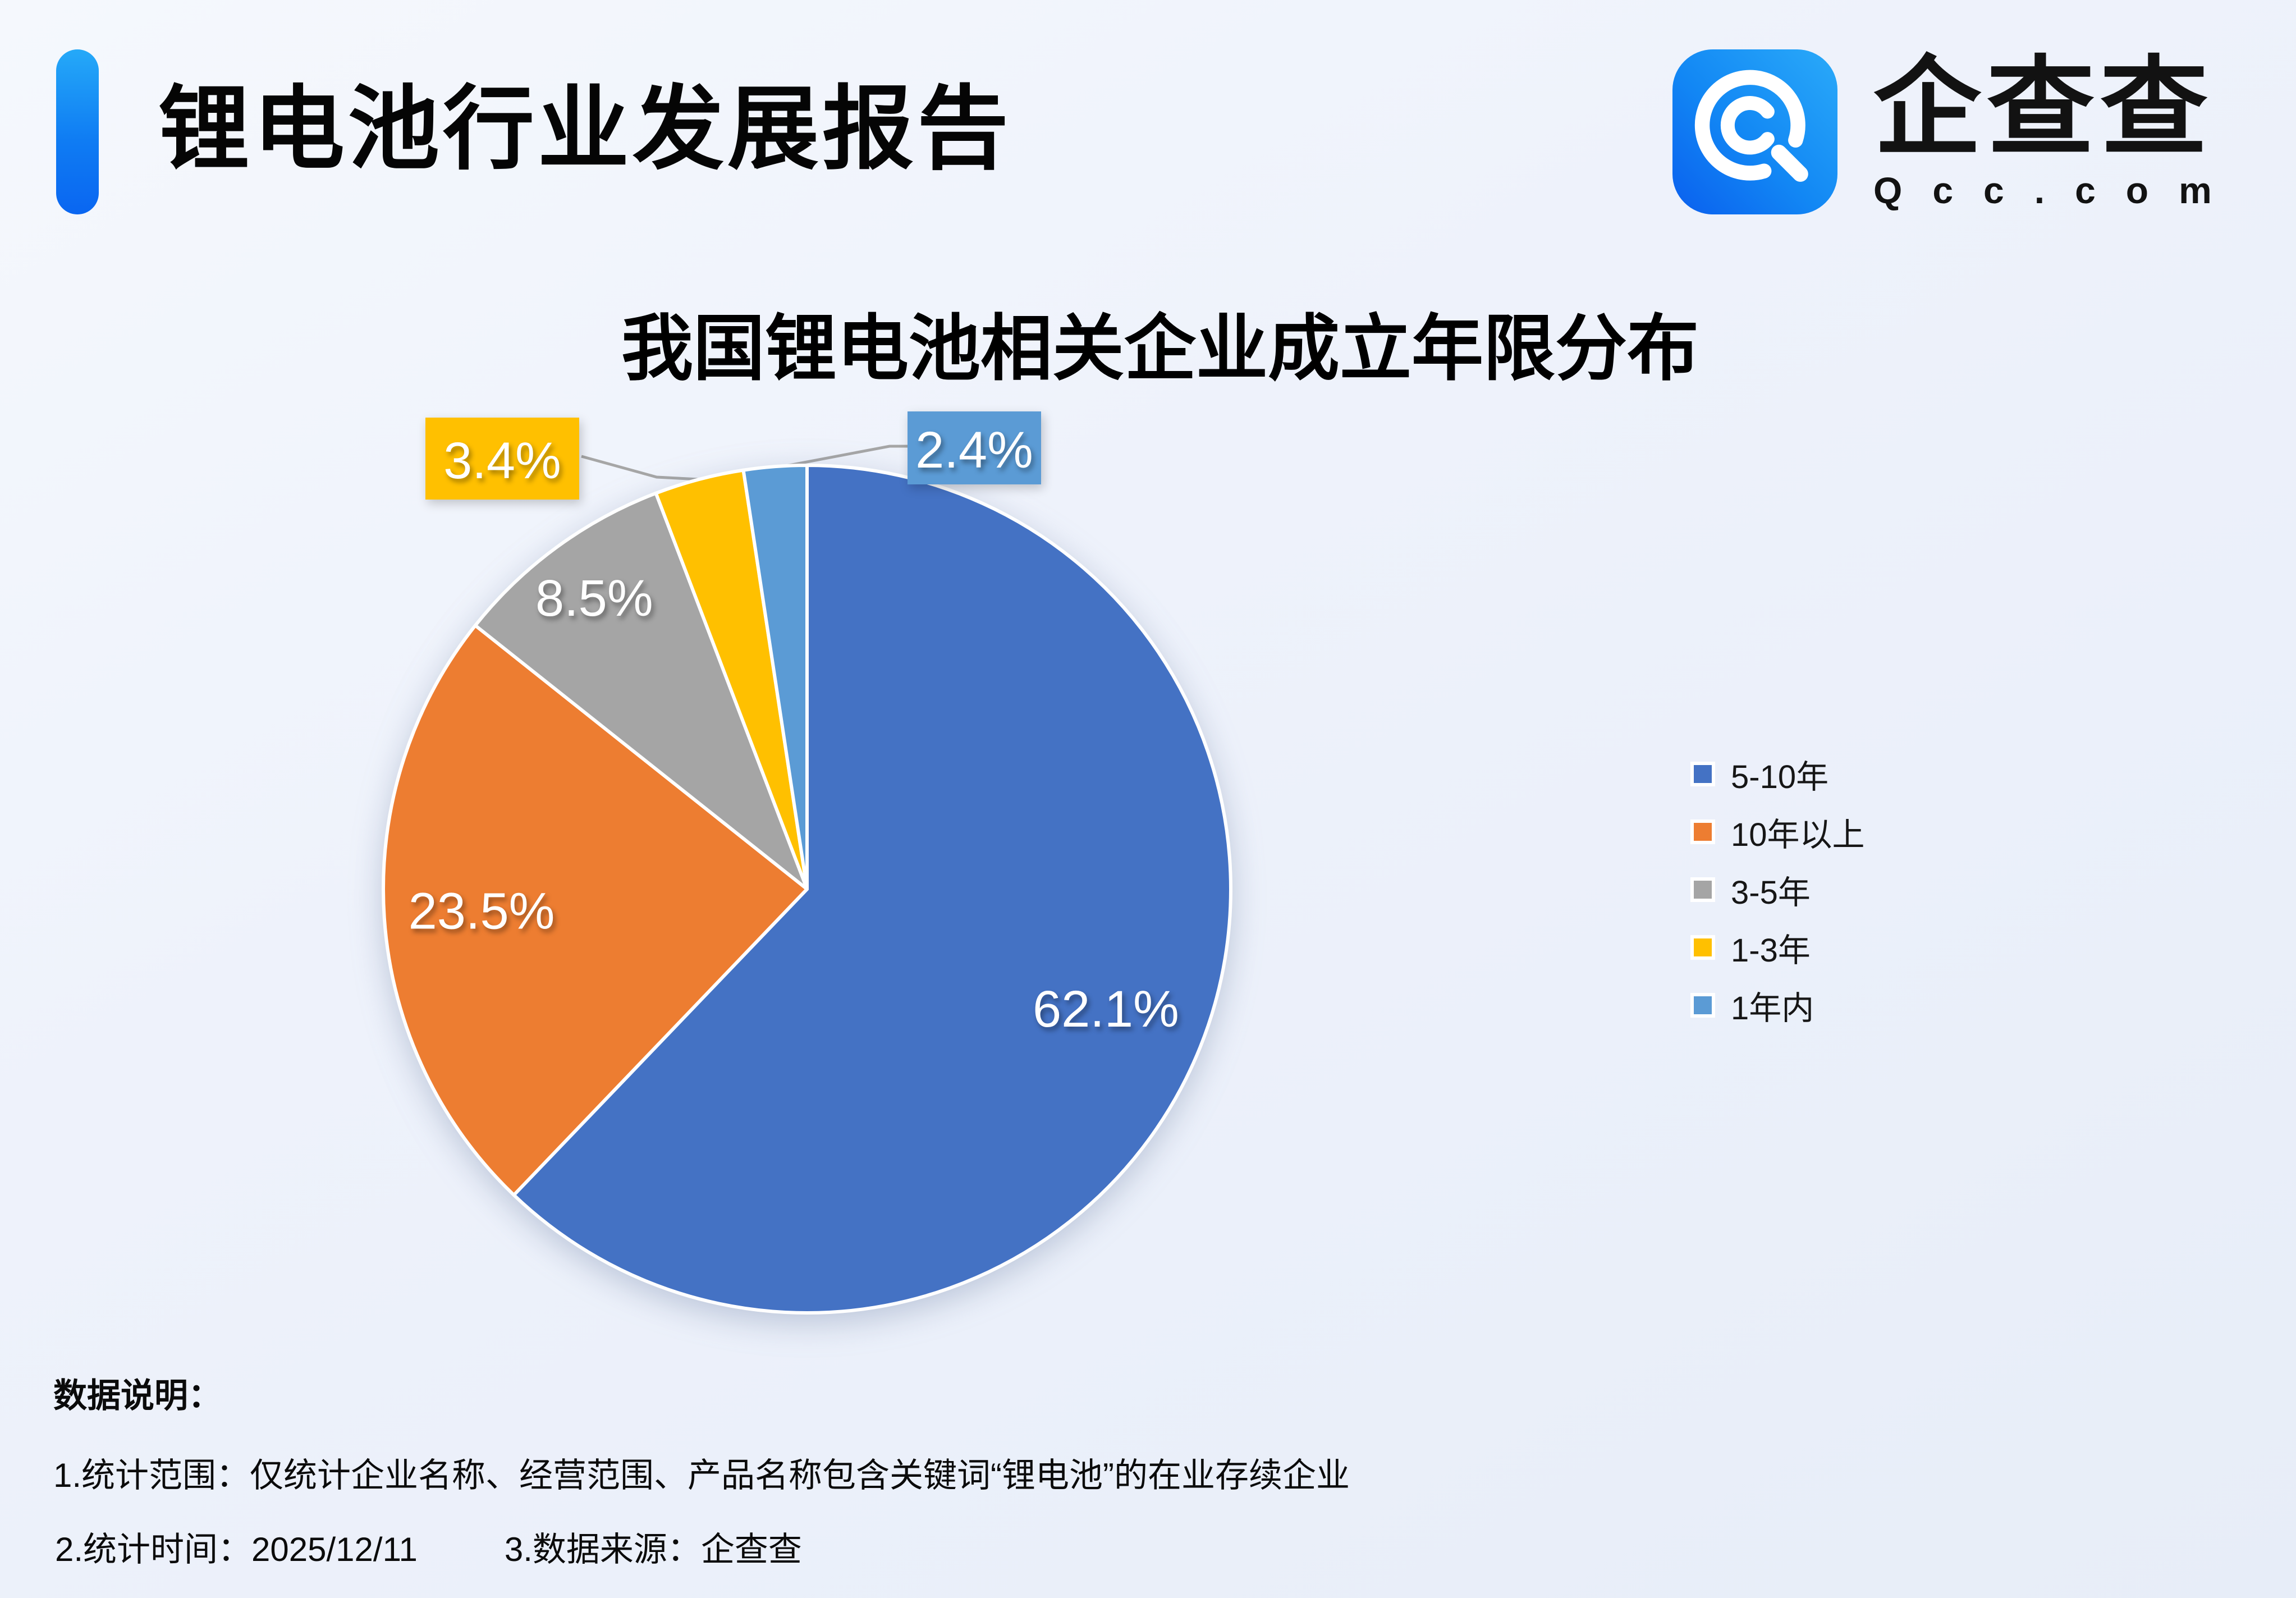  I want to click on callout-box-1-3年, so click(502, 459).